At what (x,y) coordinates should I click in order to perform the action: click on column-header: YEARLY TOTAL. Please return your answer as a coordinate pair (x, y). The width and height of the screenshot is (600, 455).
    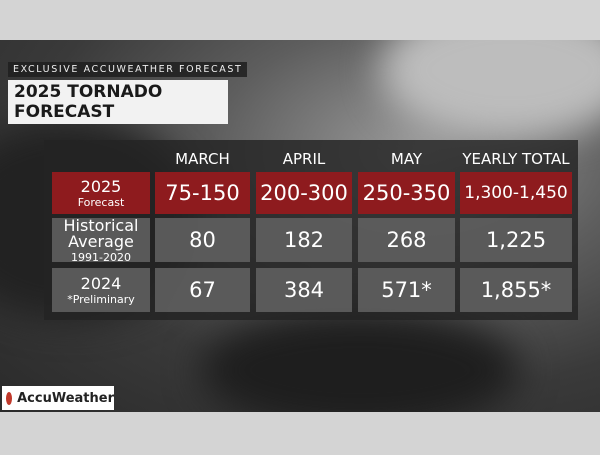
    Looking at the image, I should click on (516, 159).